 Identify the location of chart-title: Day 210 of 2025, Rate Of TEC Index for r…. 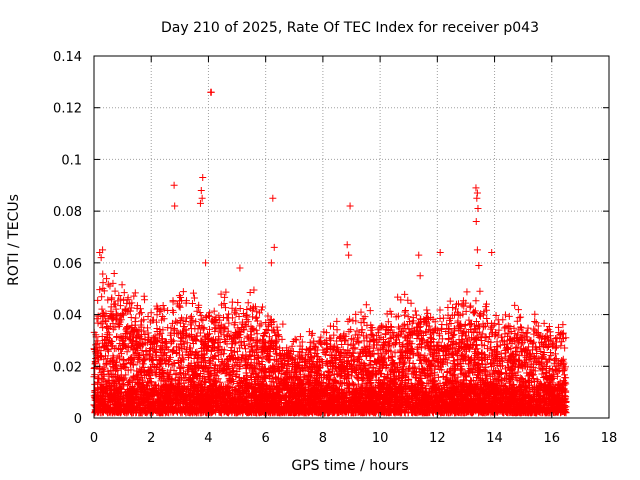
(350, 28).